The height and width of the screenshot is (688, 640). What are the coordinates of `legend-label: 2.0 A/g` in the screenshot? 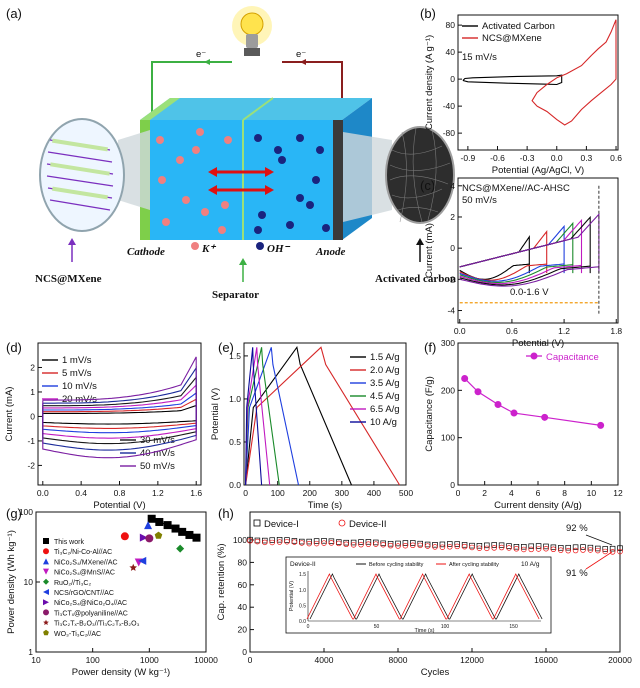 It's located at (385, 370).